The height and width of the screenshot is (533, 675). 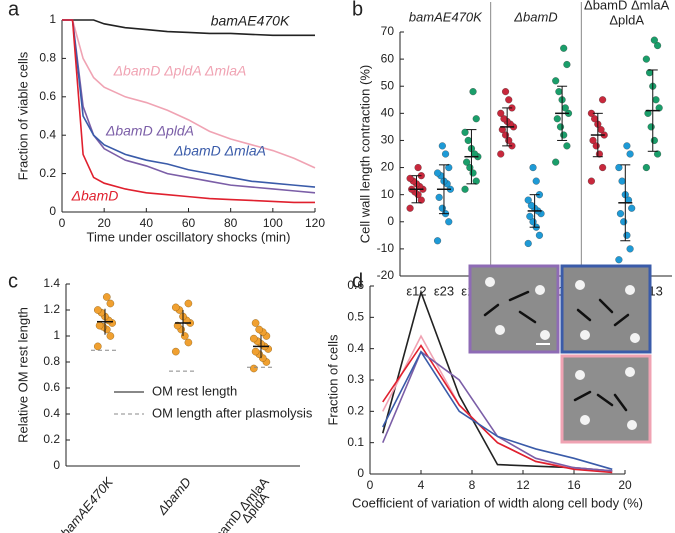 What do you see at coordinates (22, 375) in the screenshot?
I see `y-axis-label: Relative OM rest length` at bounding box center [22, 375].